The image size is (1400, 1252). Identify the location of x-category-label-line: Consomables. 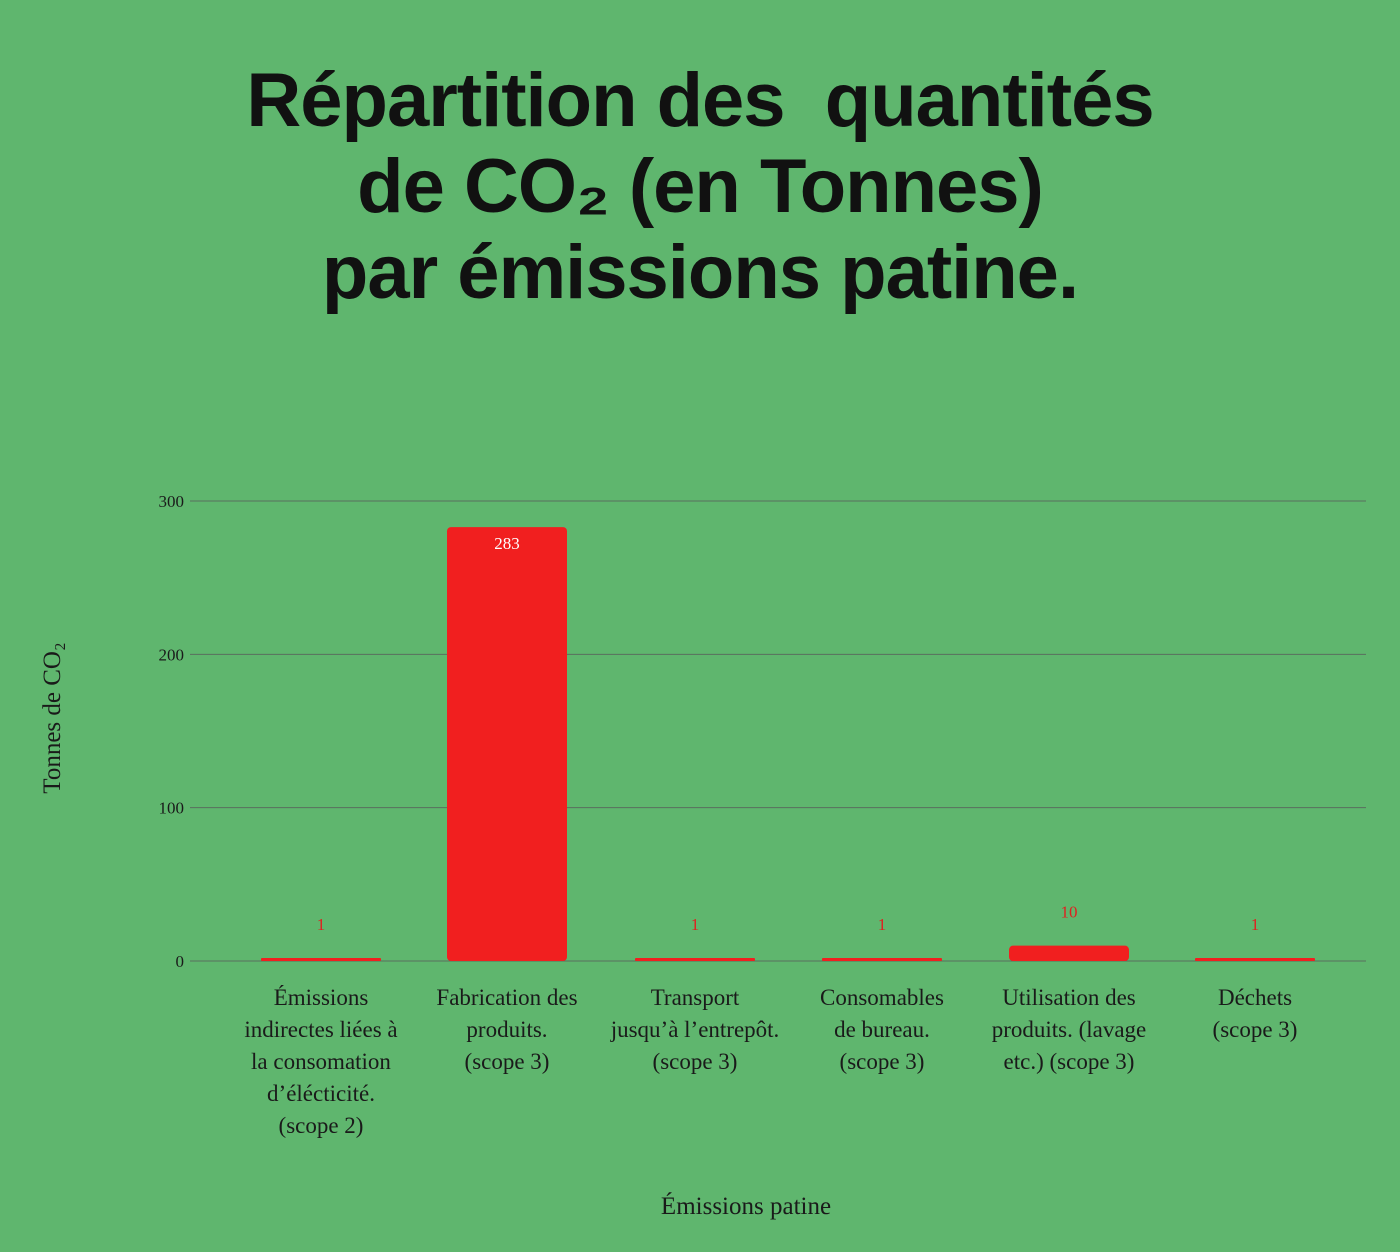
(882, 997).